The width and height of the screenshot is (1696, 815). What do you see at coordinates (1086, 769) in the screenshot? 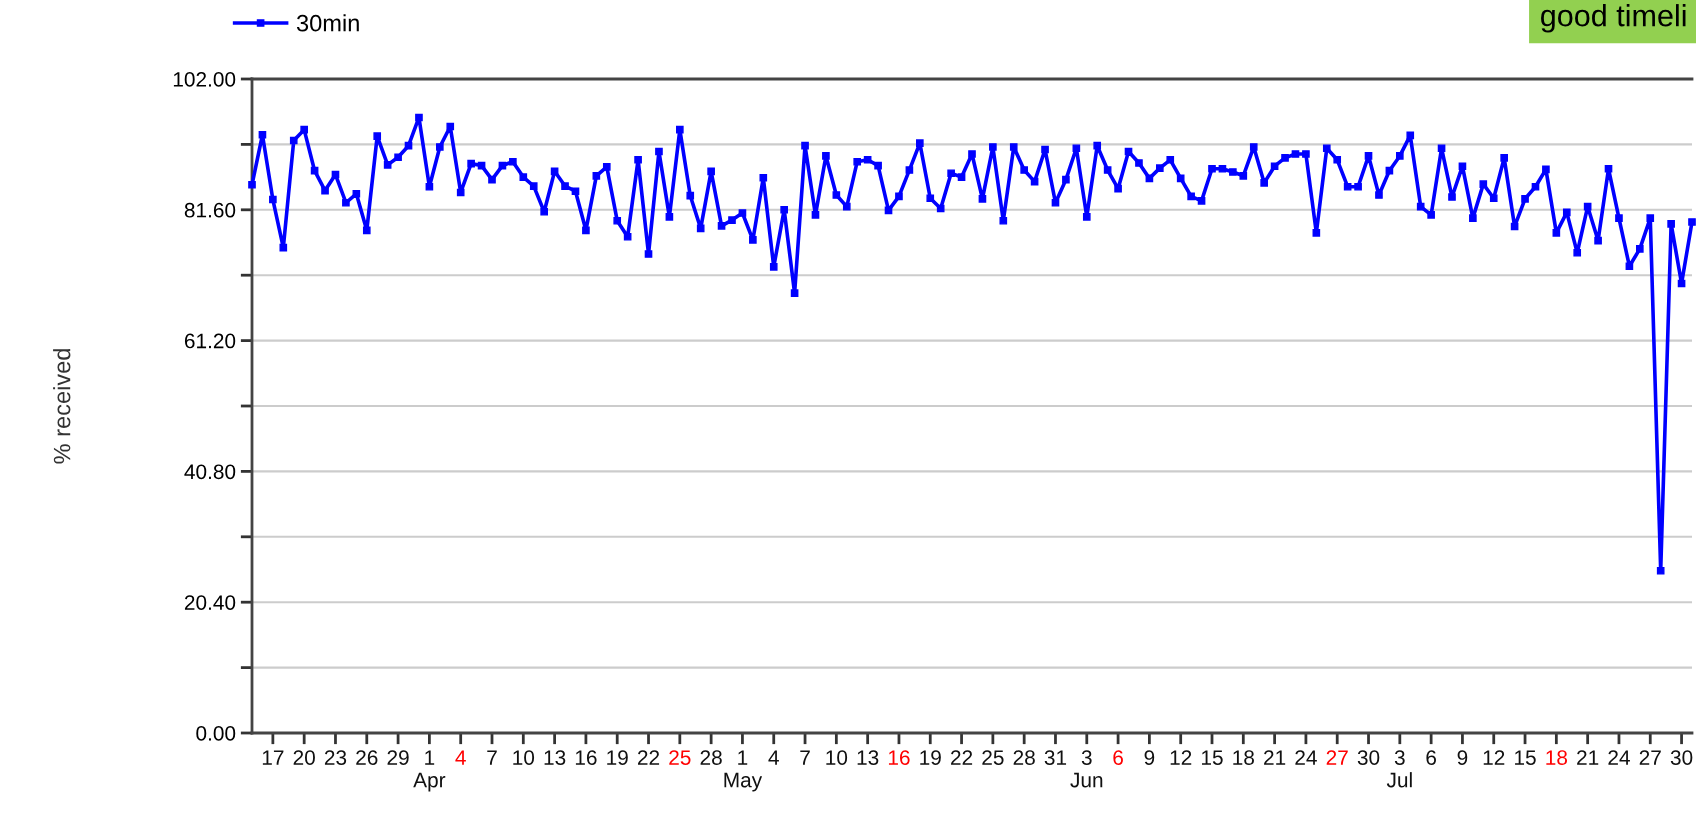
I see `x-tick-label: 3 Jun` at bounding box center [1086, 769].